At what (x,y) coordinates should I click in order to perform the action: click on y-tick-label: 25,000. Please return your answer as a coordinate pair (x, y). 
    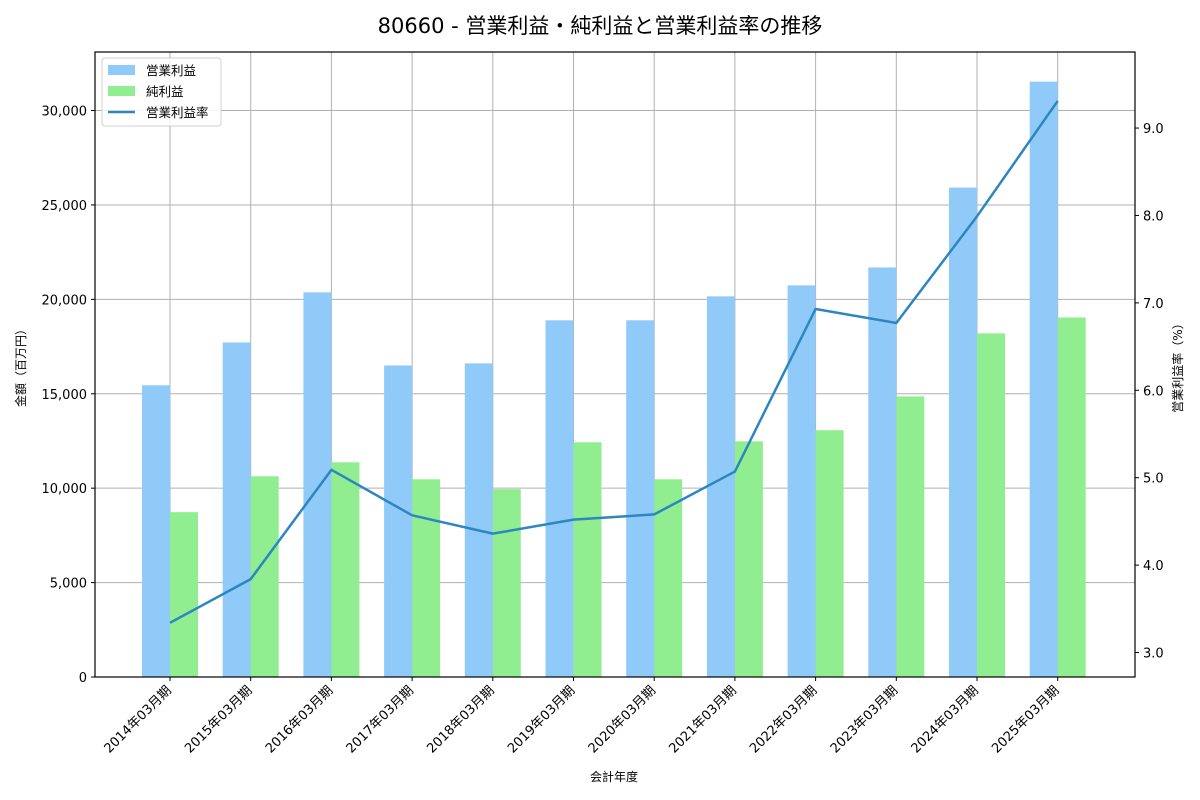
    Looking at the image, I should click on (65, 206).